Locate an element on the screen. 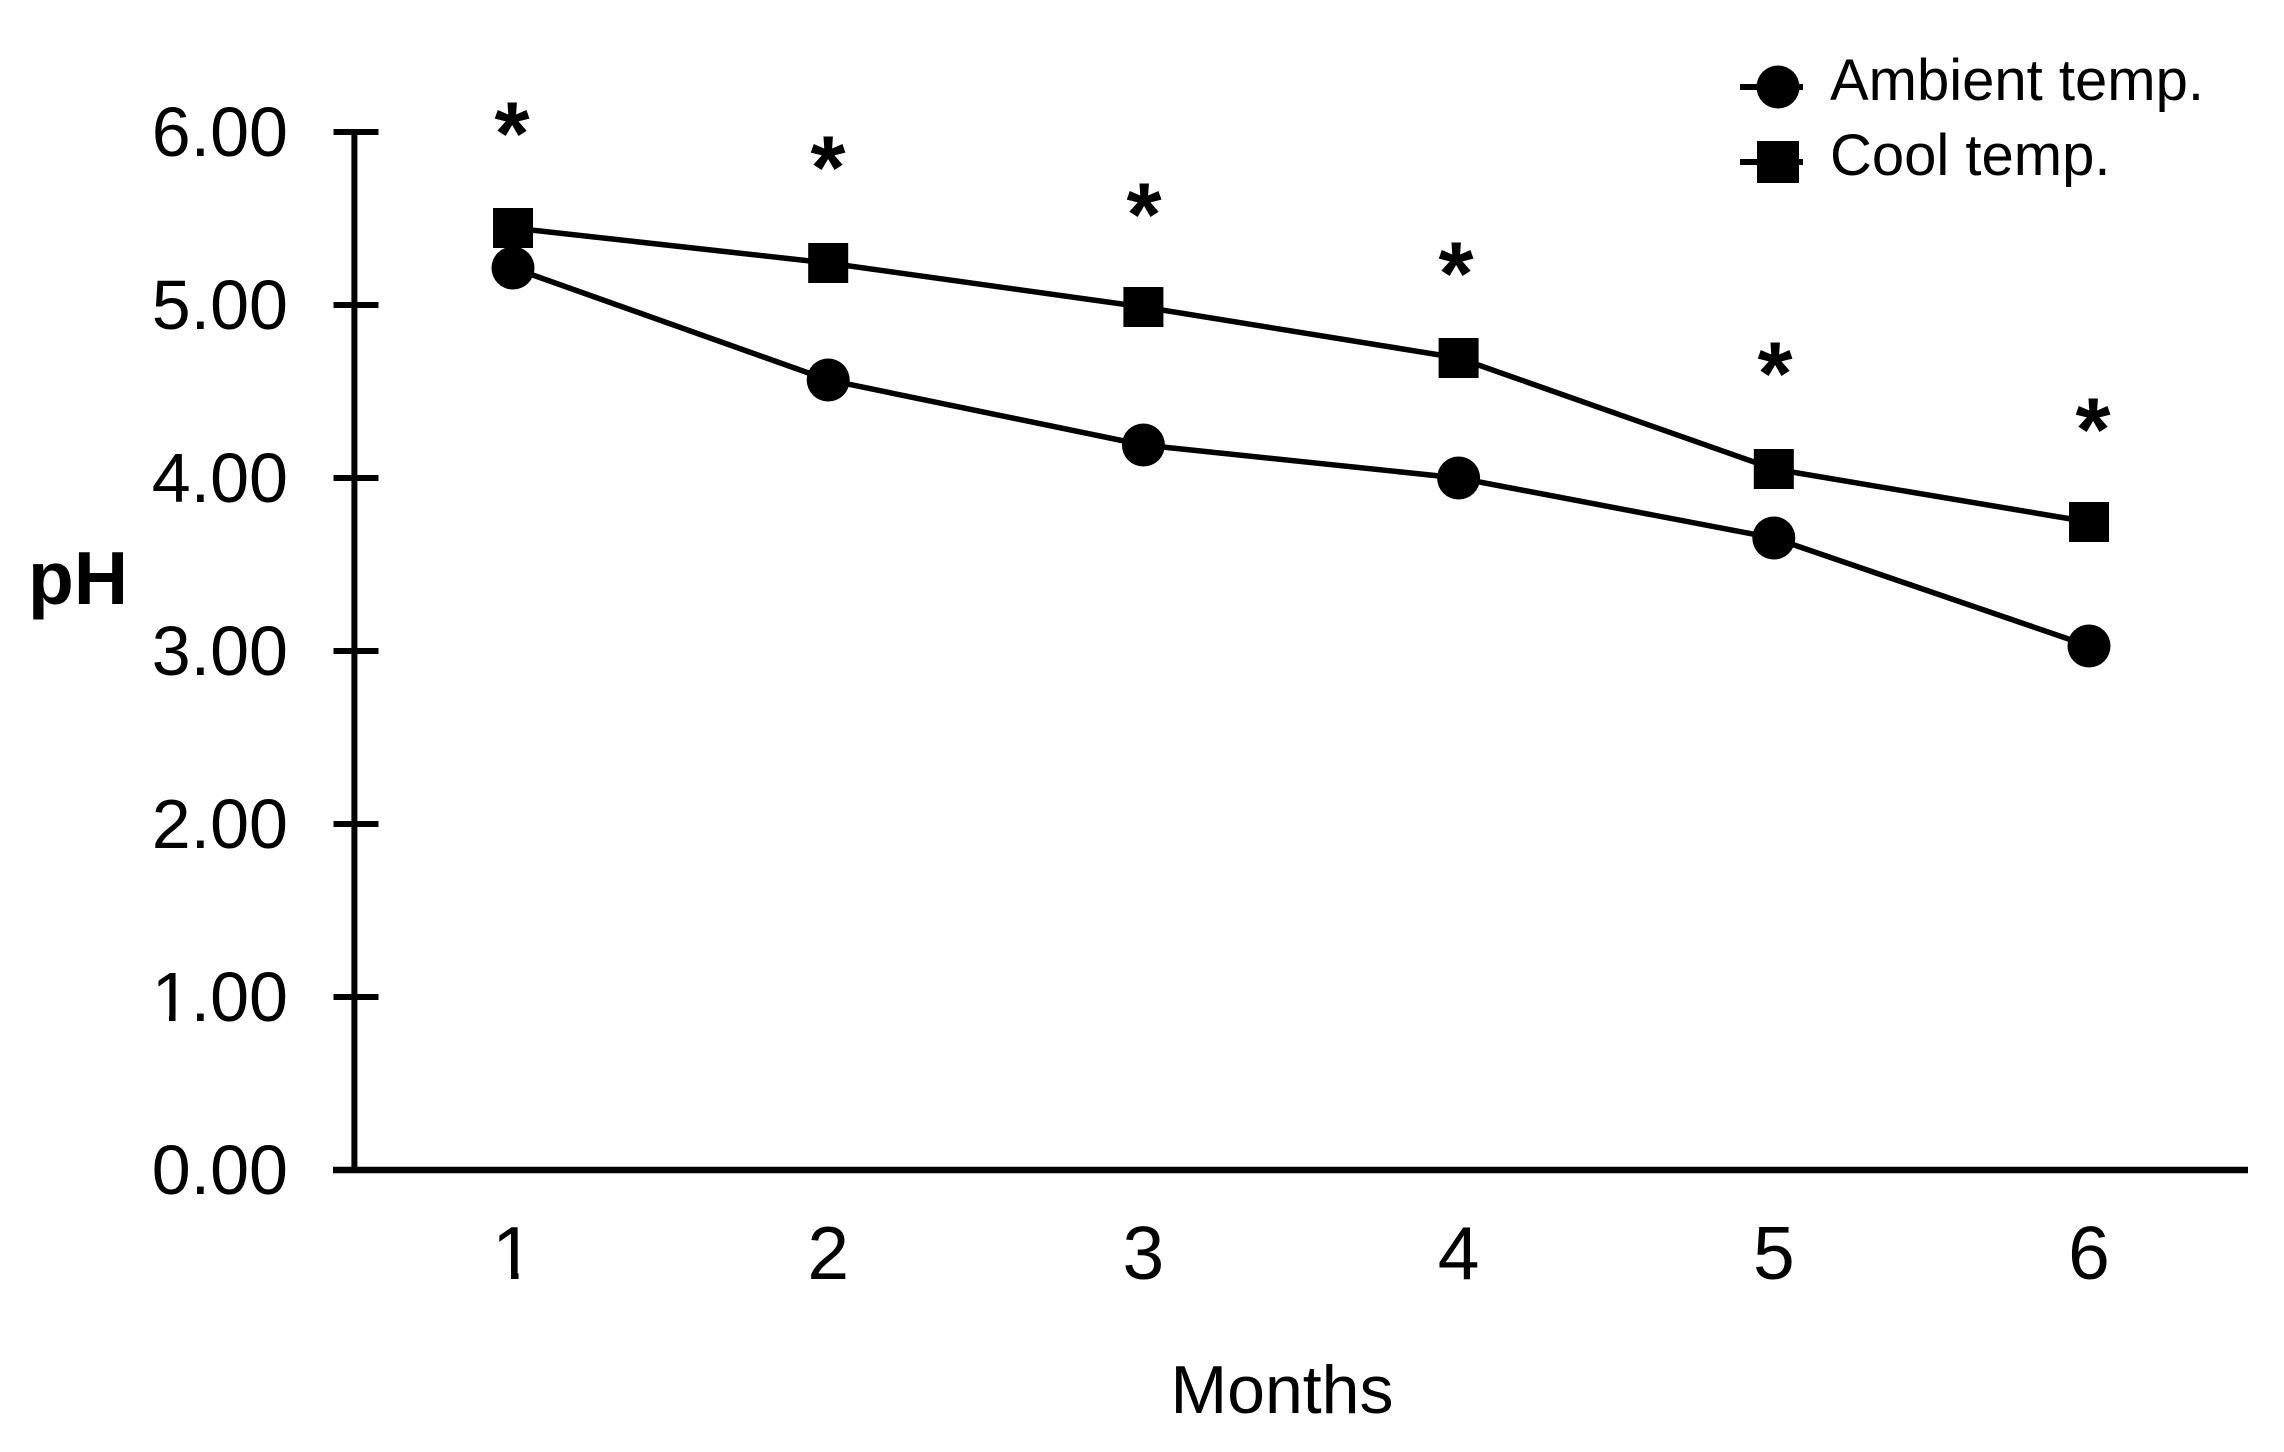 This screenshot has width=2284, height=1452. svg-text: 4.00 is located at coordinates (220, 478).